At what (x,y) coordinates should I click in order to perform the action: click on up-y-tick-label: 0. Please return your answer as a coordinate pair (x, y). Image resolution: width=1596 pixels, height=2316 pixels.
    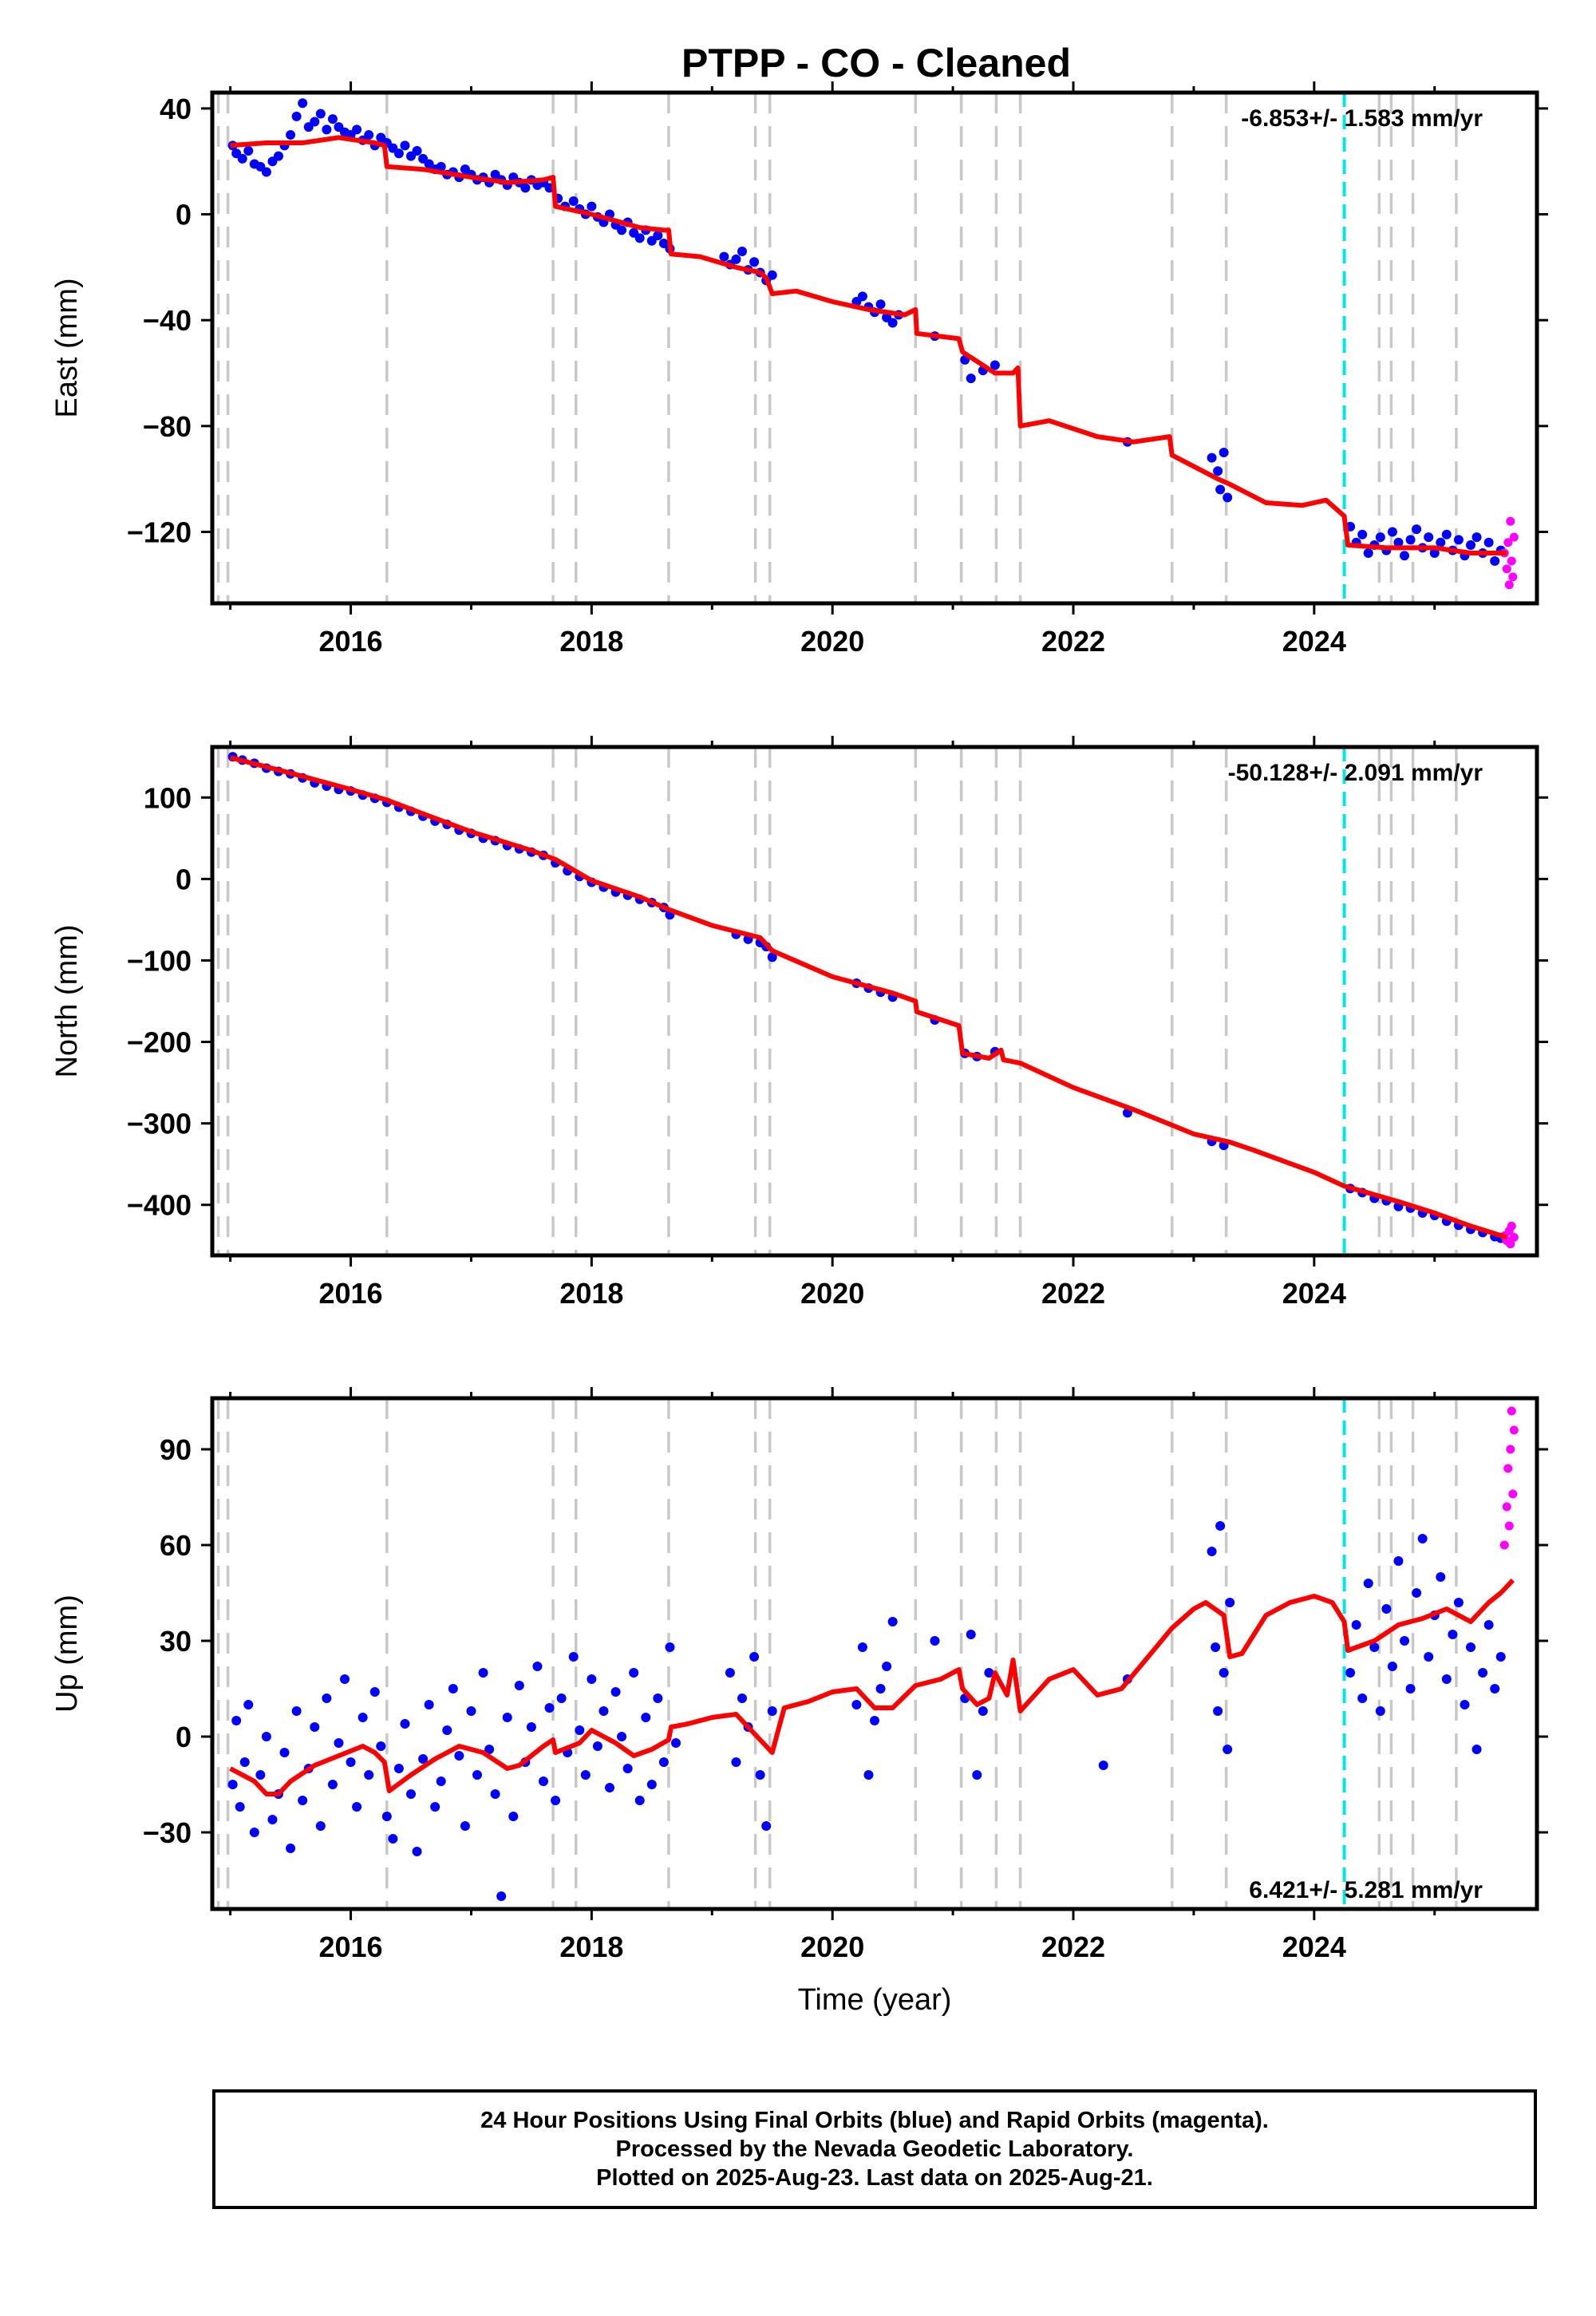
    Looking at the image, I should click on (184, 1737).